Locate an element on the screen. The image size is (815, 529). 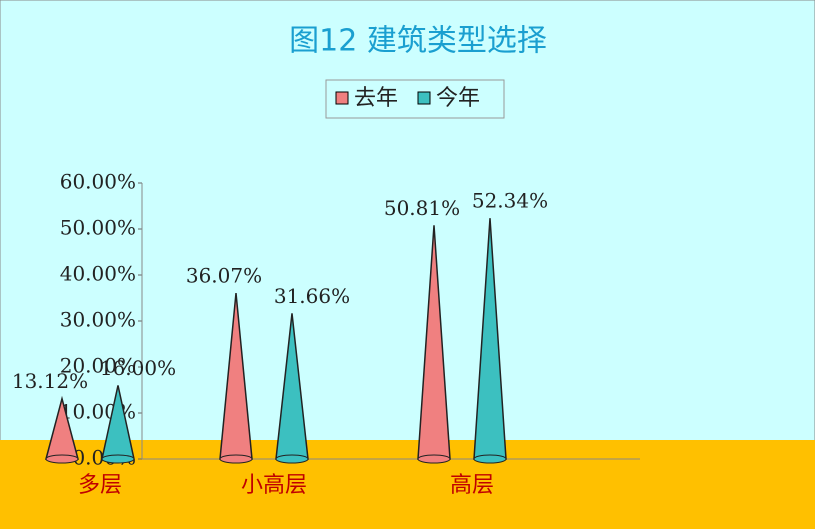
y-tick-label: 60.00% is located at coordinates (98, 182).